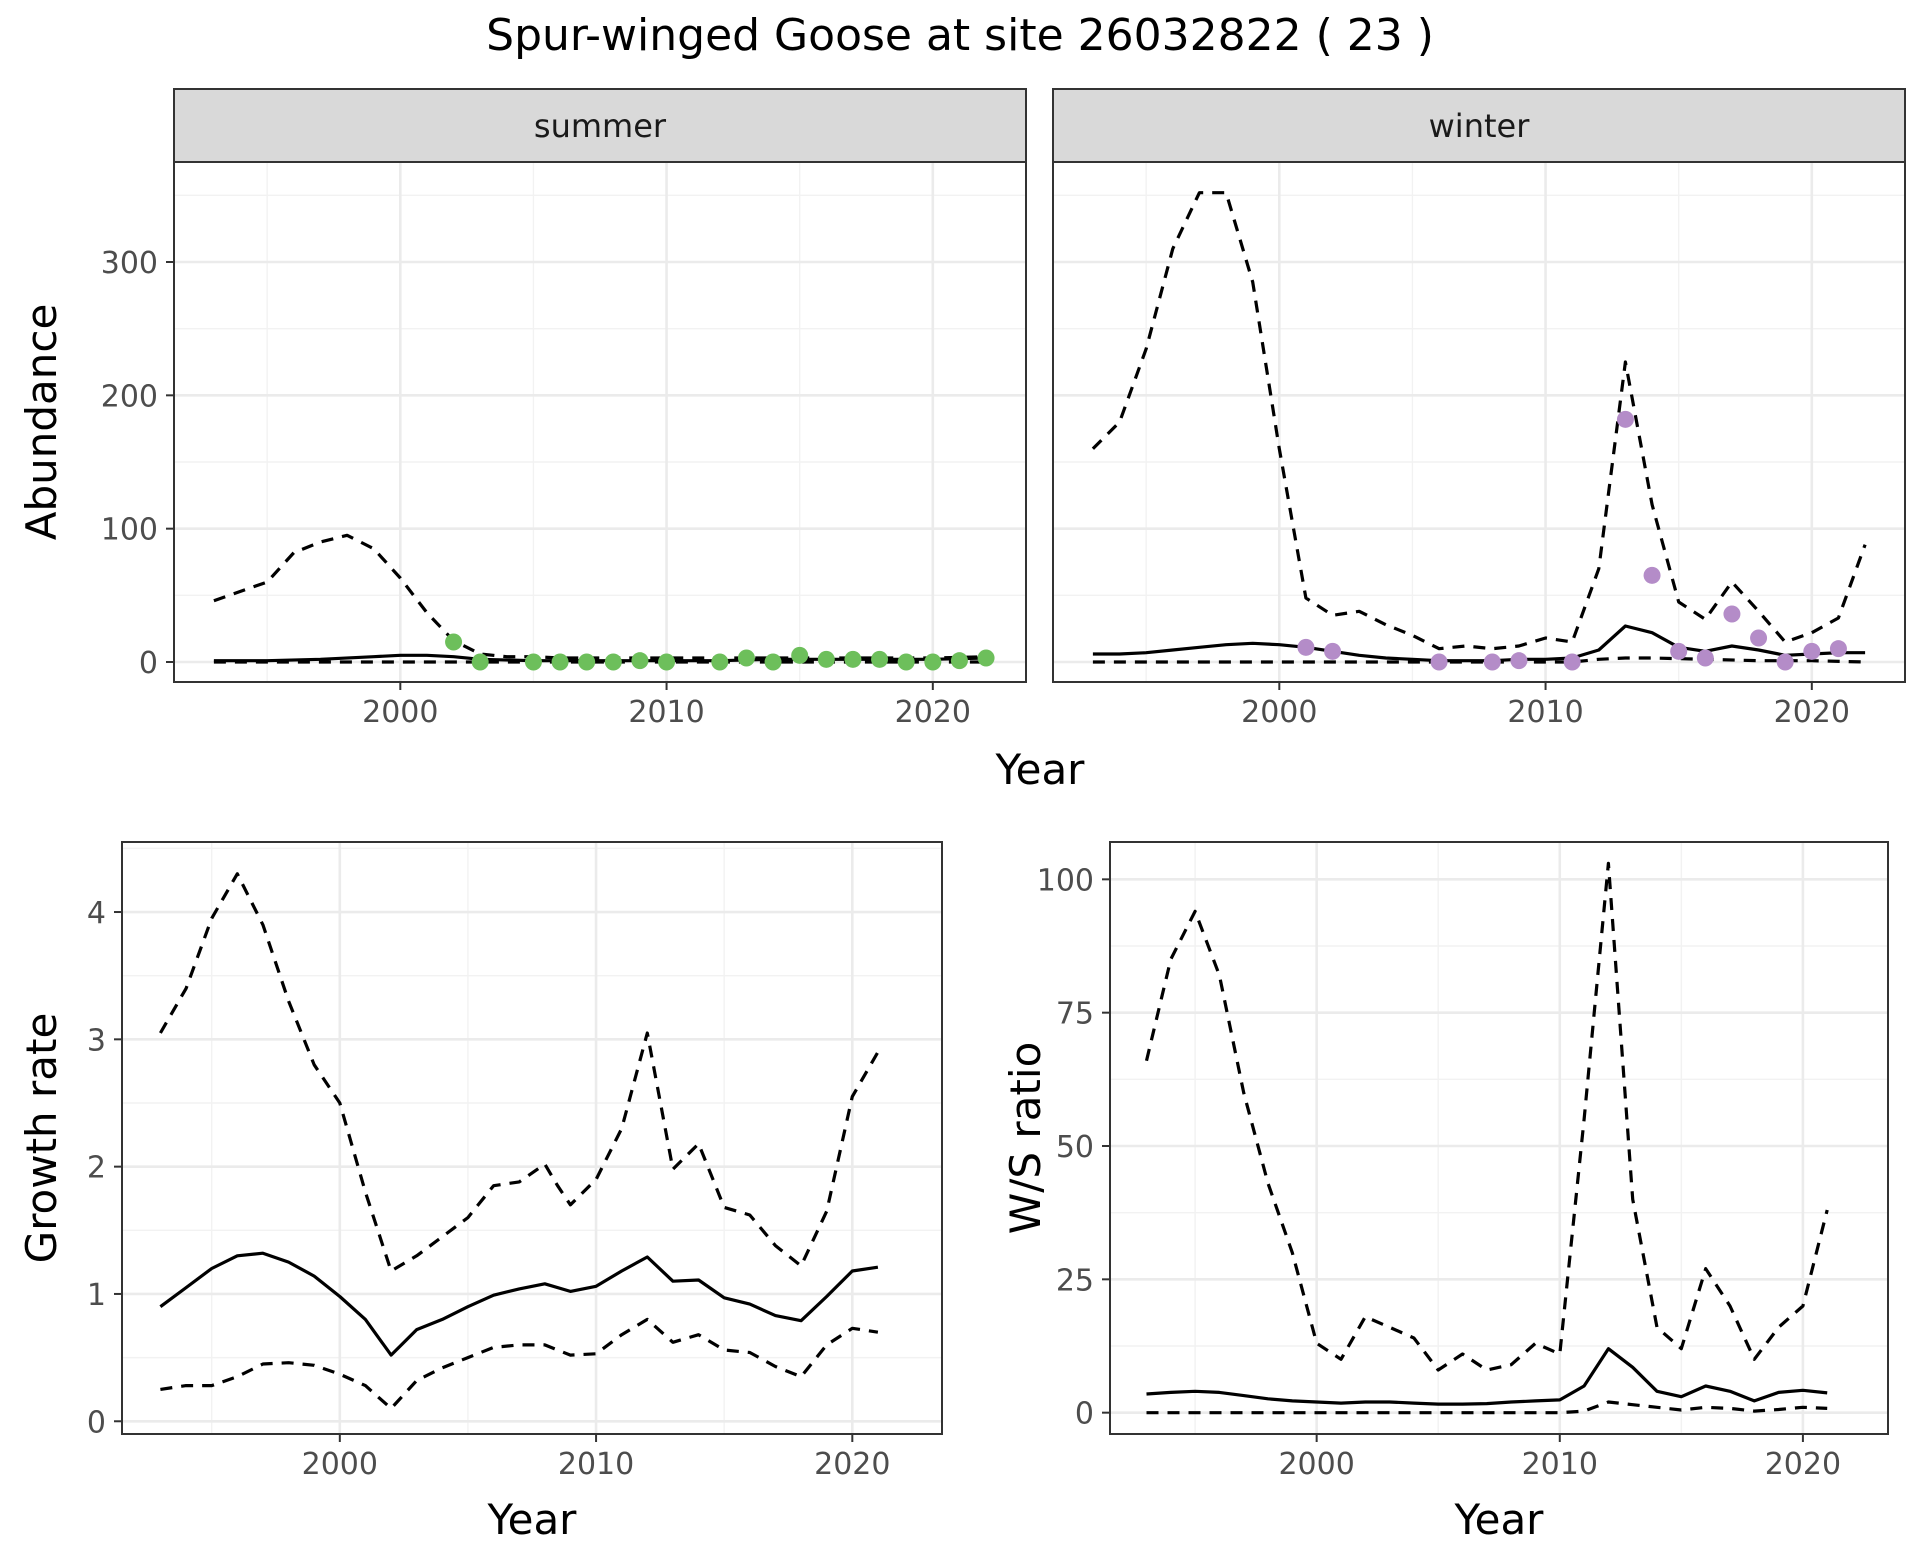 The height and width of the screenshot is (1560, 1920). I want to click on y-tick-label: 75, so click(1075, 1014).